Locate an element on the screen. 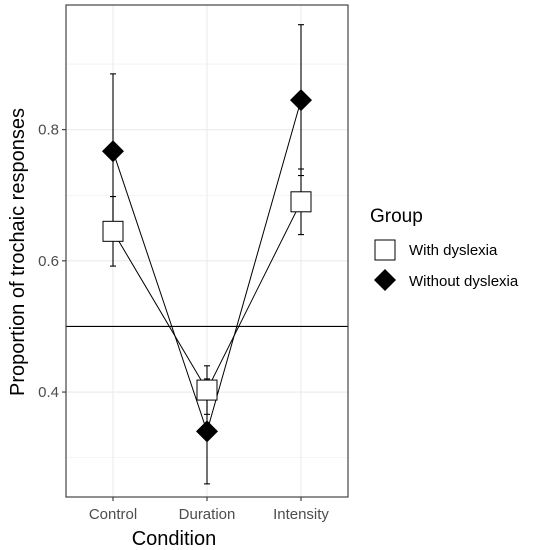 This screenshot has height=550, width=542. legend-key-square-icon is located at coordinates (385, 250).